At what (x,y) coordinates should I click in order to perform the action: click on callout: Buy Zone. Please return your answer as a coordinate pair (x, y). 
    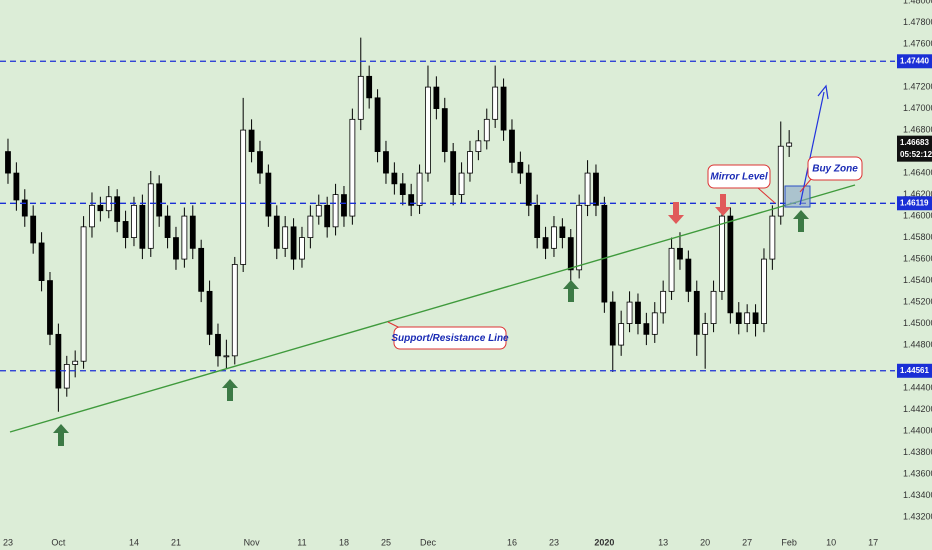
    Looking at the image, I should click on (831, 174).